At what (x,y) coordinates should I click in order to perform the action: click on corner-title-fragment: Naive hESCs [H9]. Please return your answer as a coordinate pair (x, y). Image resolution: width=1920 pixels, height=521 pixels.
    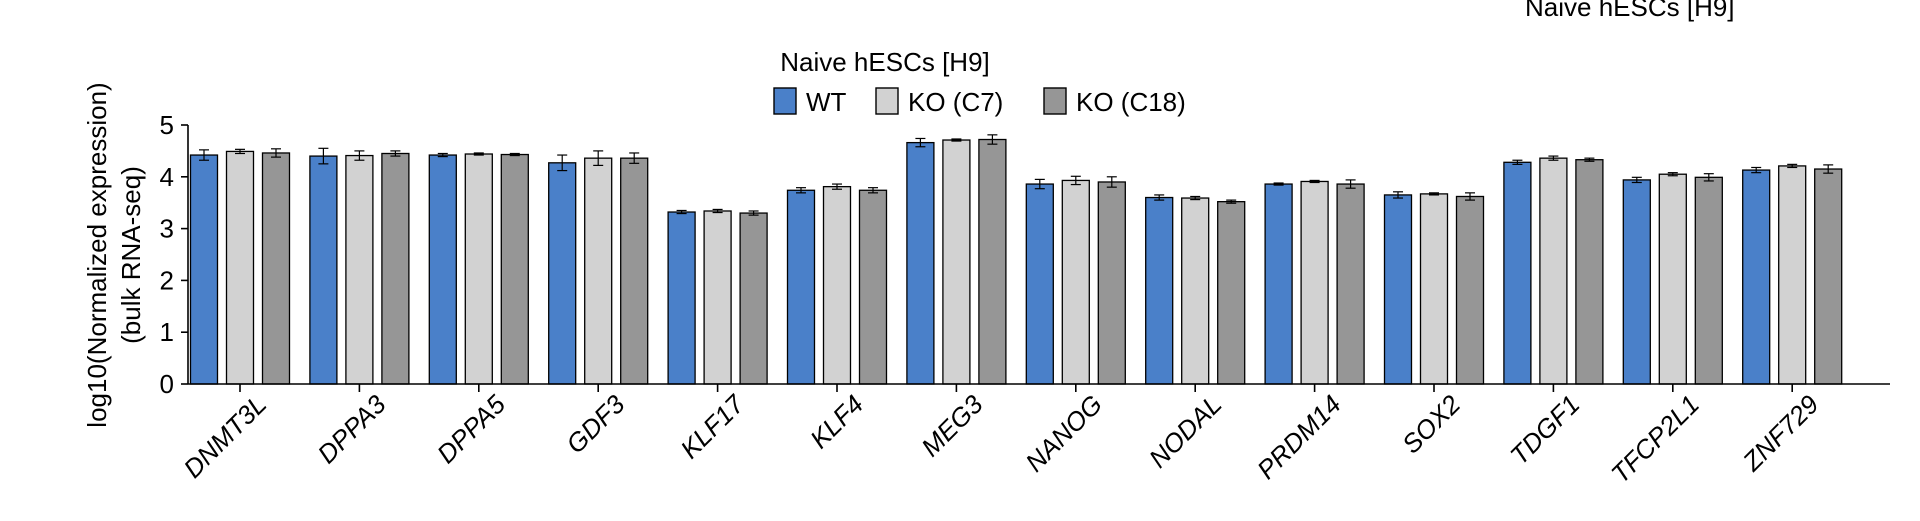
    Looking at the image, I should click on (1630, 11).